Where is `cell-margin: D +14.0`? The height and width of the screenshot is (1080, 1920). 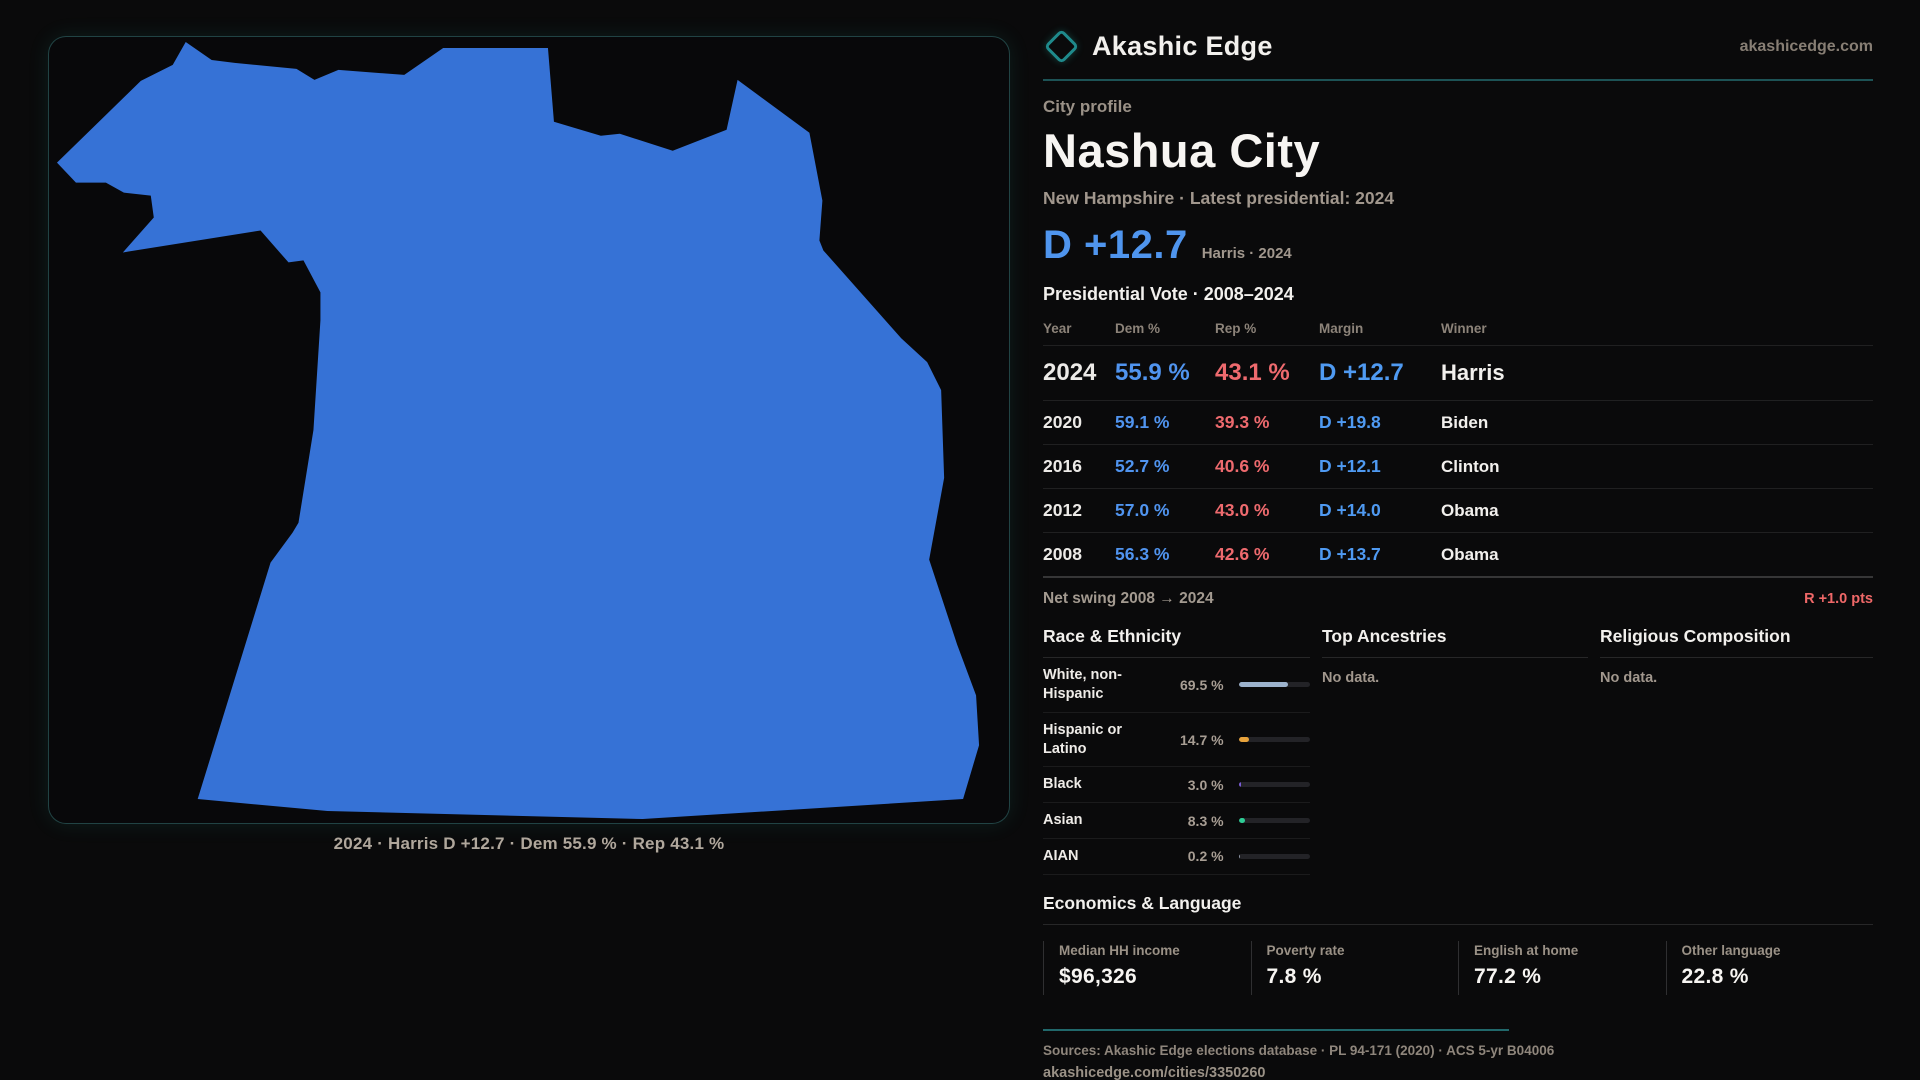
cell-margin: D +14.0 is located at coordinates (1350, 510).